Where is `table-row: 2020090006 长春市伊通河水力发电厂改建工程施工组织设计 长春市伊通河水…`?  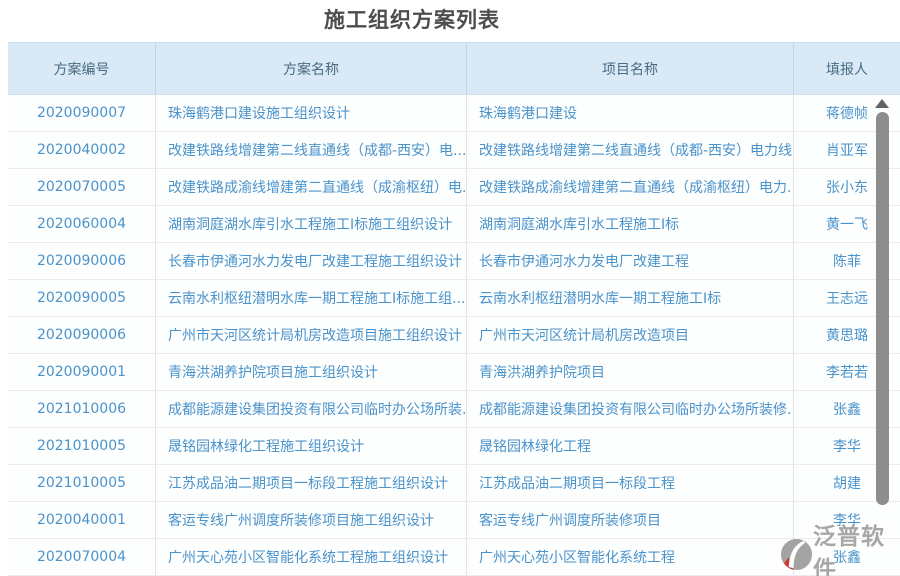 table-row: 2020090006 长春市伊通河水力发电厂改建工程施工组织设计 长春市伊通河水… is located at coordinates (454, 261).